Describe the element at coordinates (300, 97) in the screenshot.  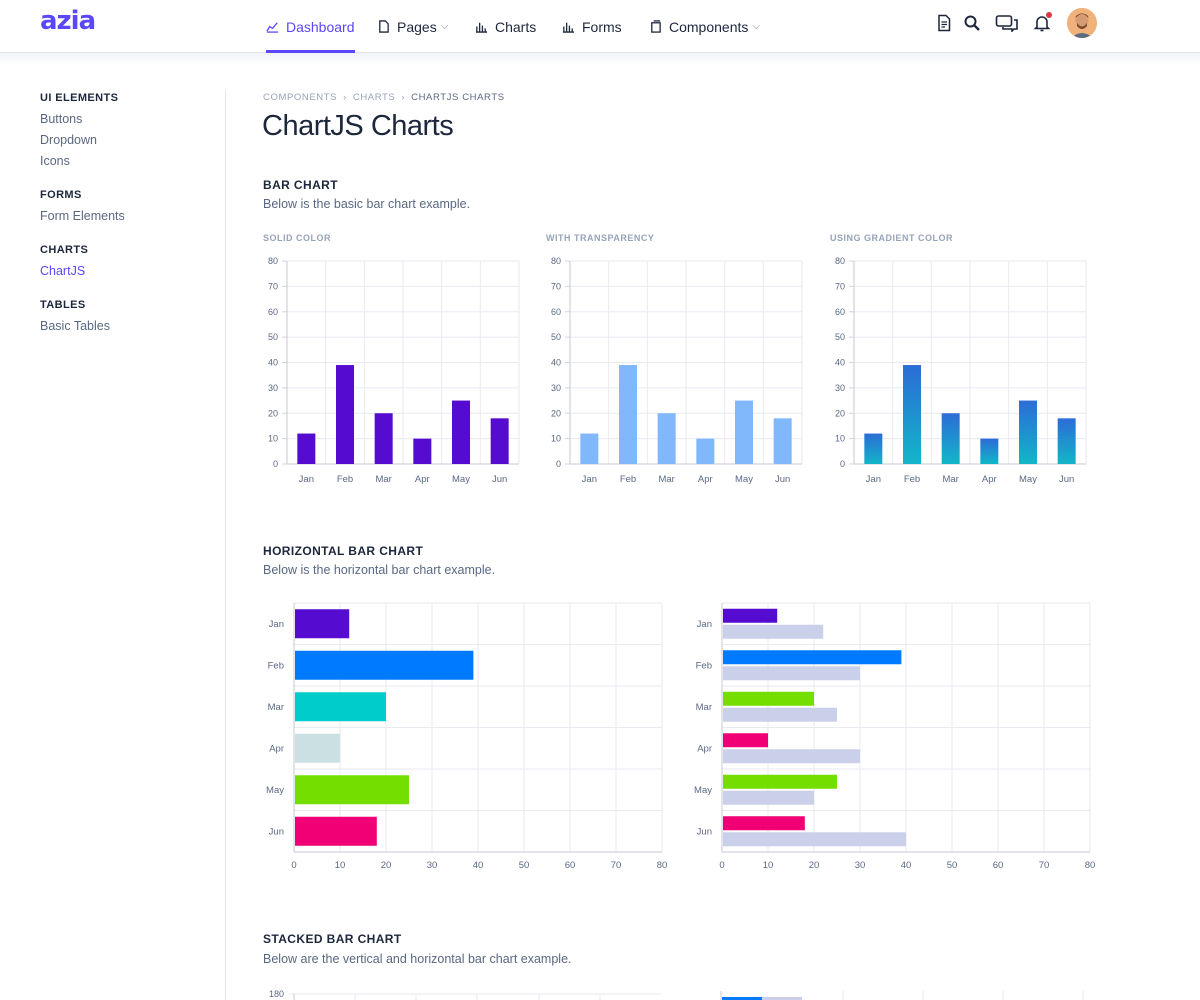
I see `breadcrumb-item-components: COMPONENTS` at that location.